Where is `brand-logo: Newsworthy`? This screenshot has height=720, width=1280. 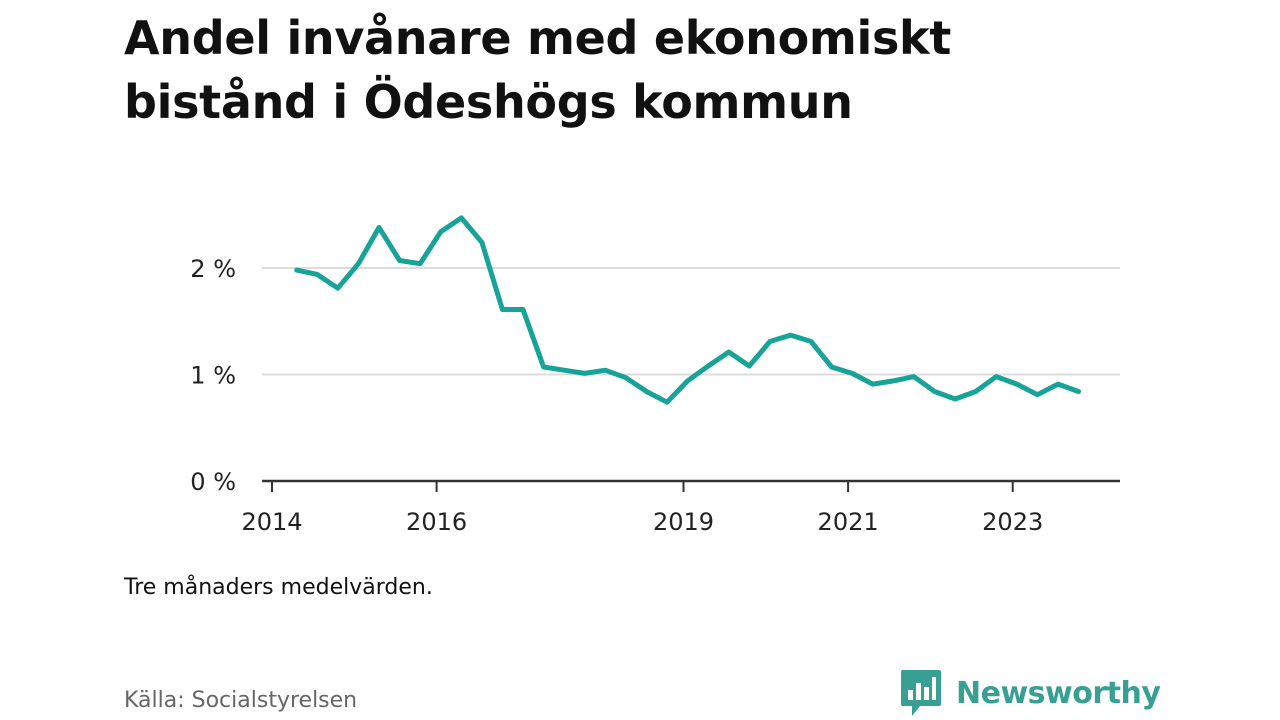 brand-logo: Newsworthy is located at coordinates (1030, 693).